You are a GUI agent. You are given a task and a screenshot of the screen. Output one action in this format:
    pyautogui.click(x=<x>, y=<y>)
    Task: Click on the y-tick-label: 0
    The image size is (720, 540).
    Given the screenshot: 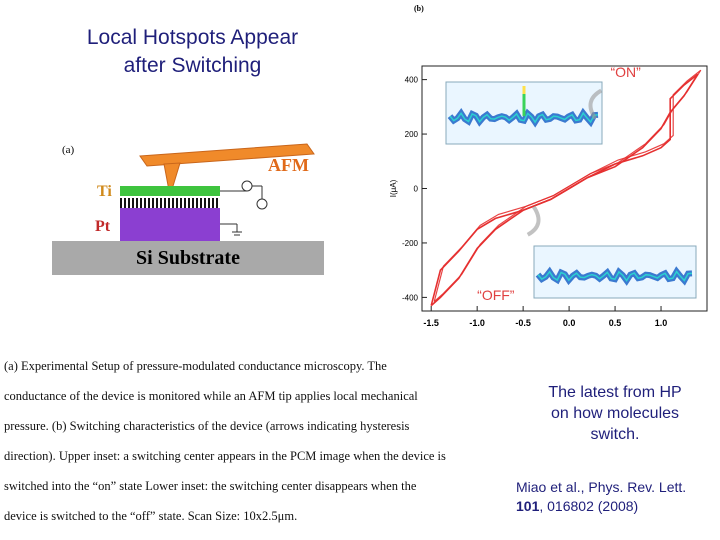 What is the action you would take?
    pyautogui.click(x=416, y=189)
    